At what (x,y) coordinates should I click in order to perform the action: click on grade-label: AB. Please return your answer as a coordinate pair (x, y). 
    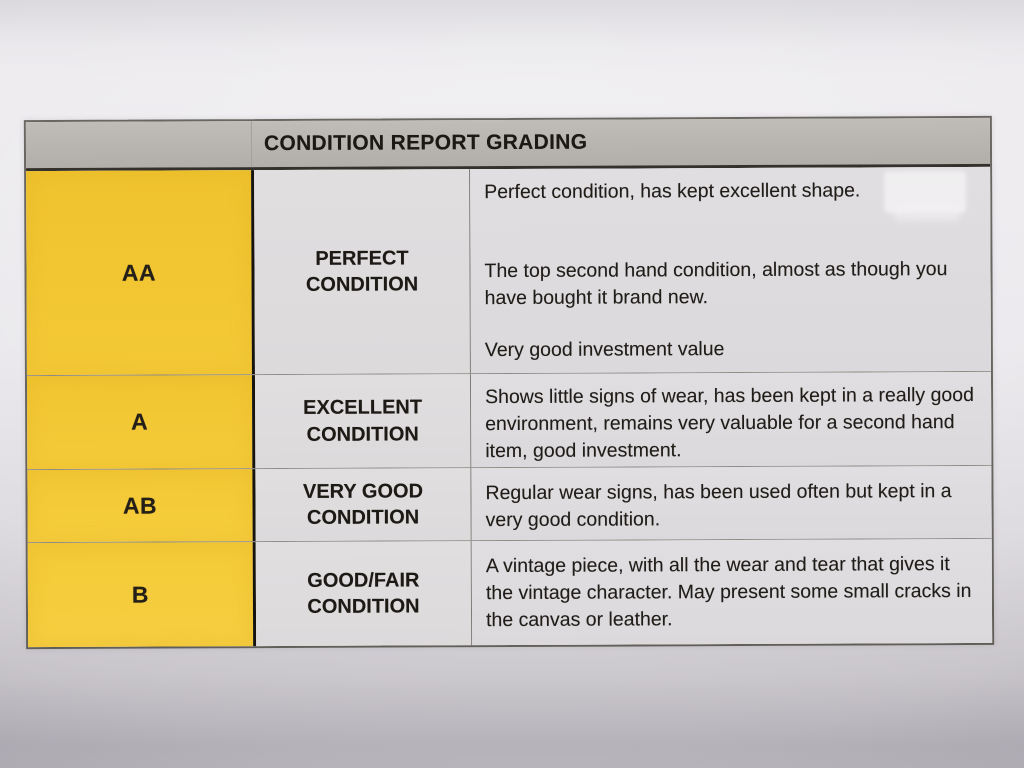
    Looking at the image, I should click on (140, 505).